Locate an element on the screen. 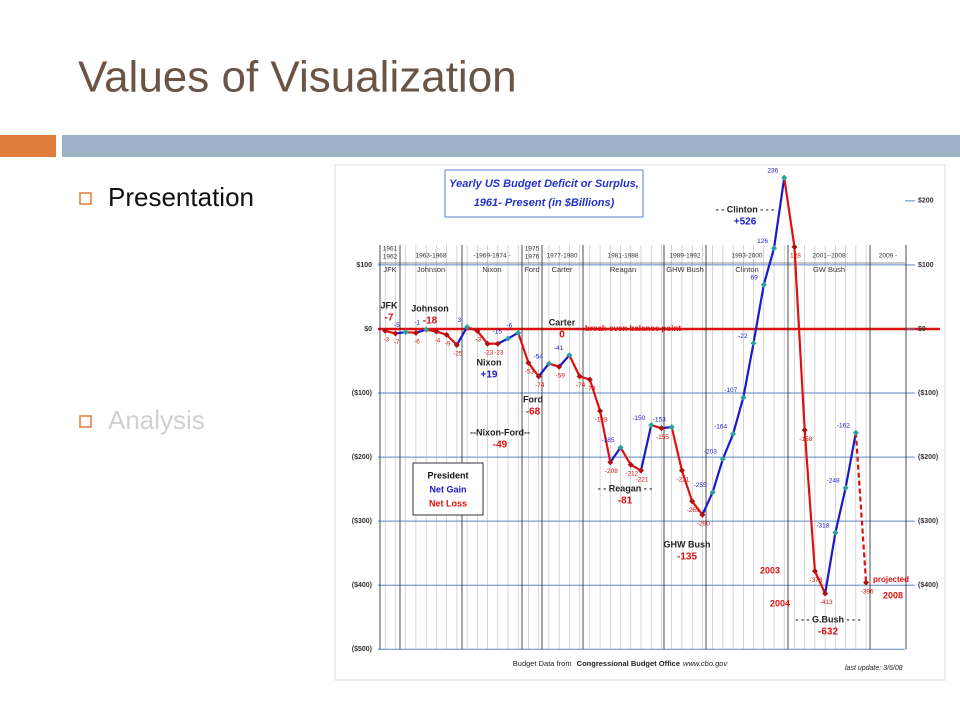 The image size is (960, 725). data-label: -54 is located at coordinates (539, 356).